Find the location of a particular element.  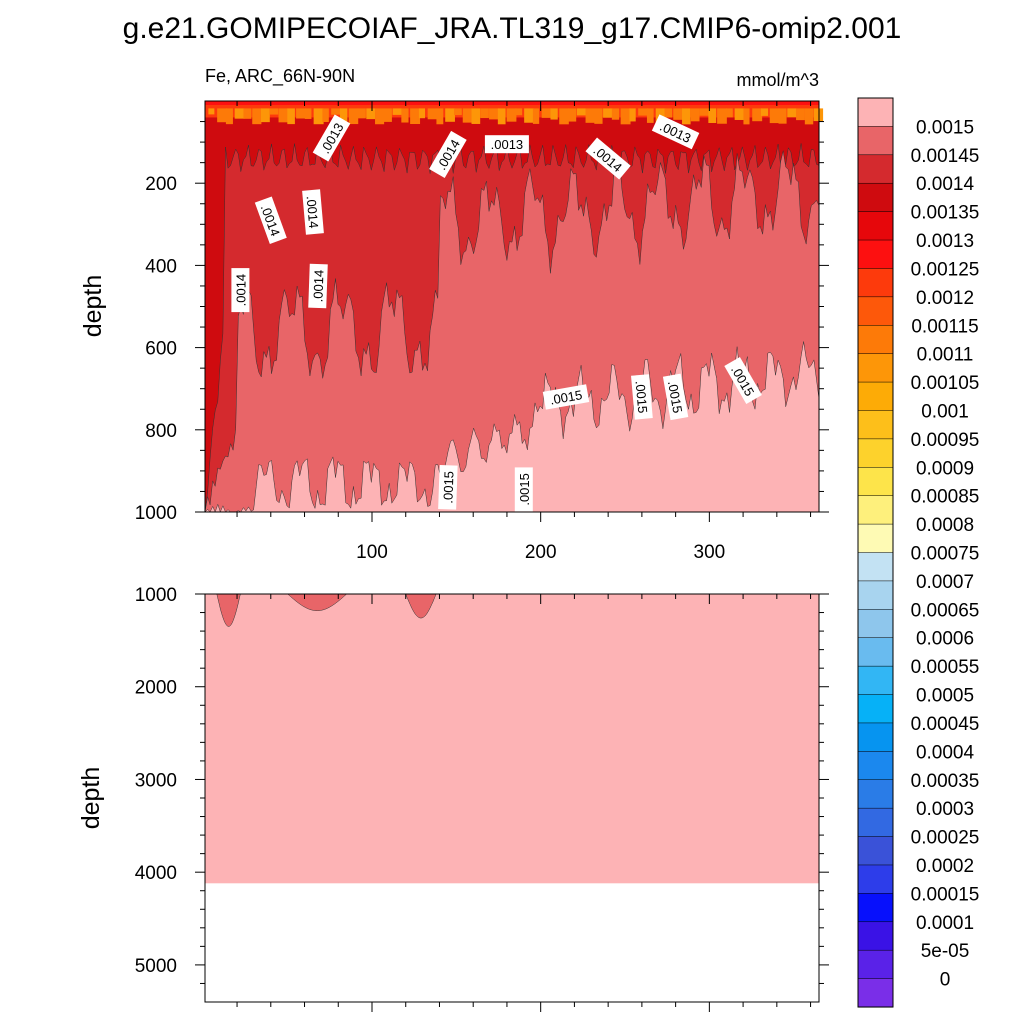

y-tick-label: 2000 is located at coordinates (156, 688).